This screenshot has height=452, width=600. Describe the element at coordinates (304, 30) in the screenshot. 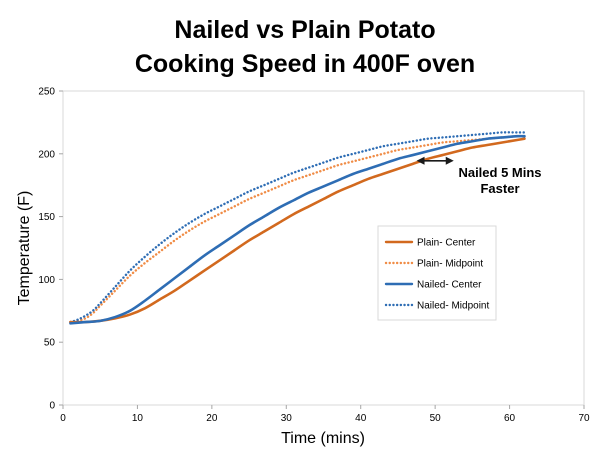

I see `chart-title-line-1: Nailed vs Plain Potato` at that location.